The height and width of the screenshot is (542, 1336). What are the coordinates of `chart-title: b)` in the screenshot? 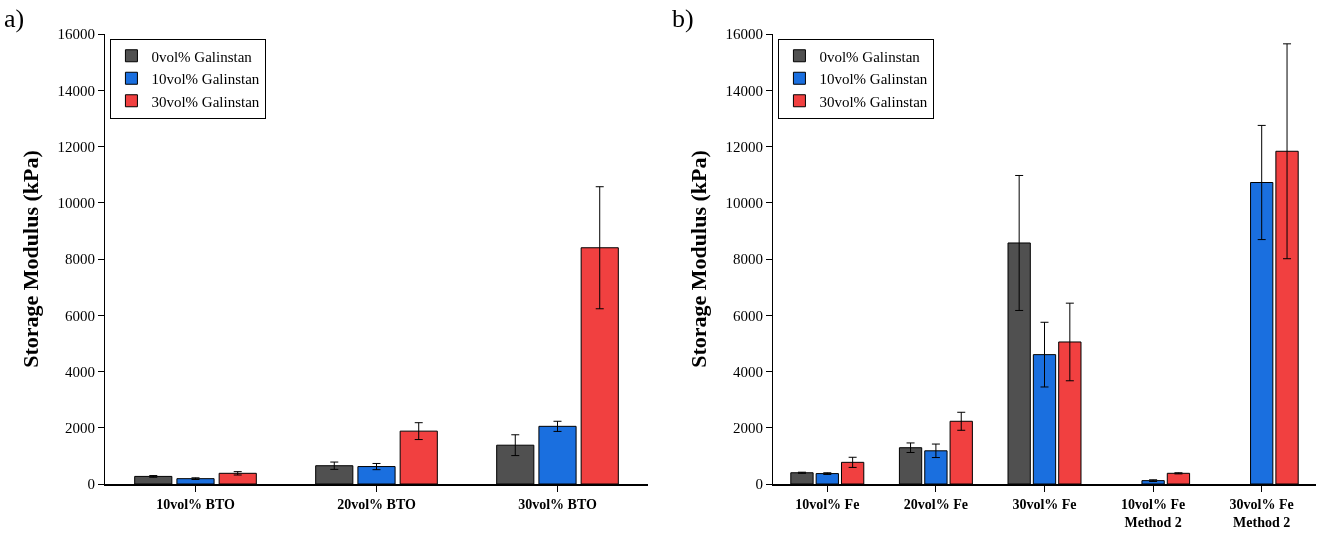 It's located at (683, 18).